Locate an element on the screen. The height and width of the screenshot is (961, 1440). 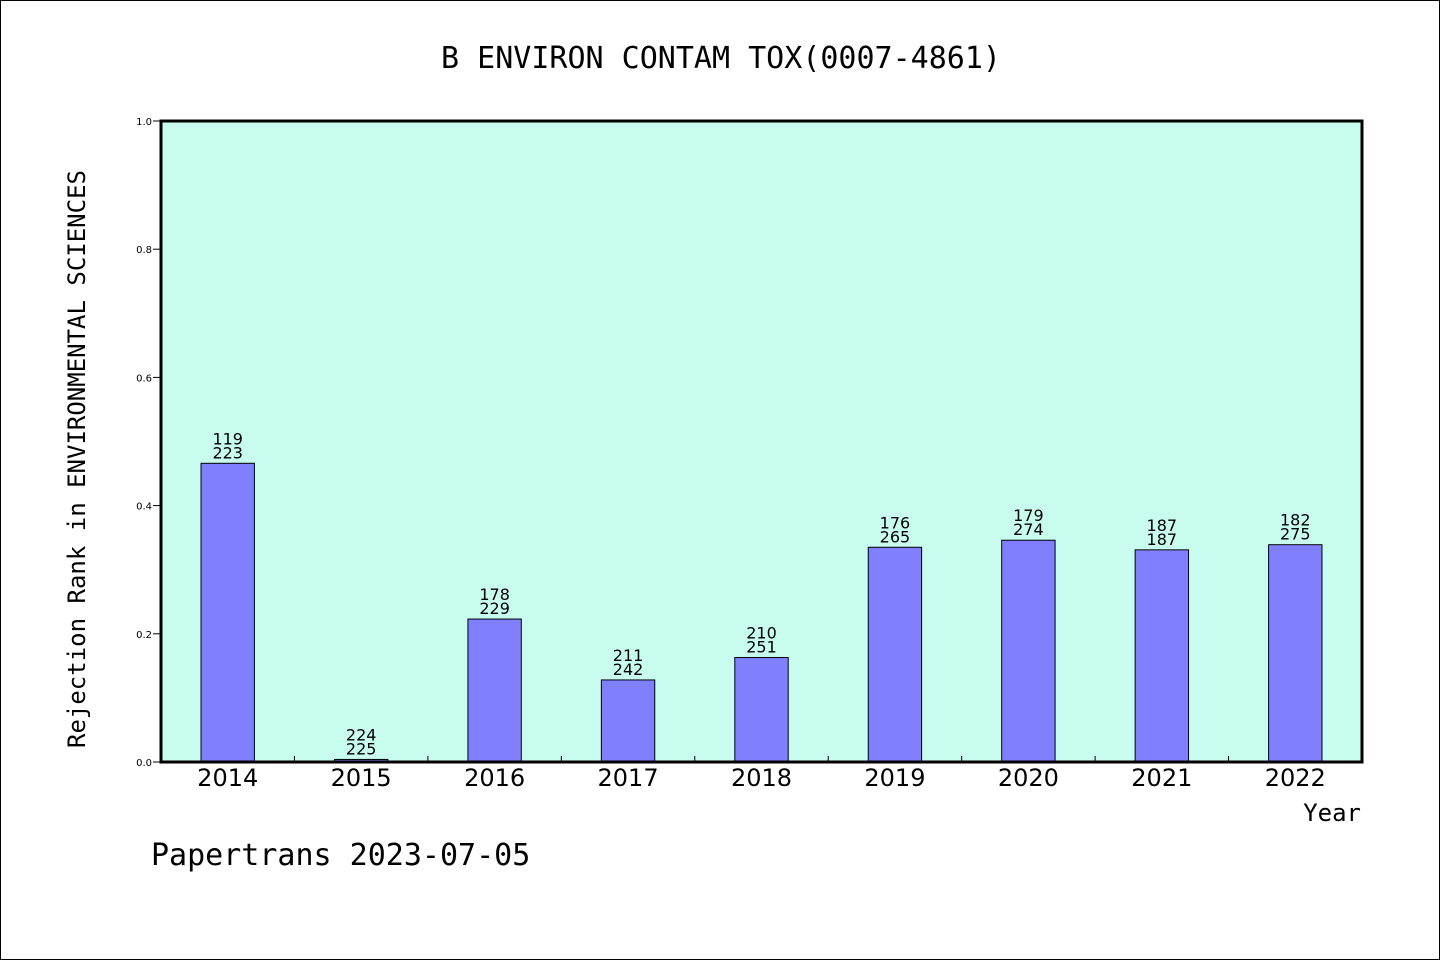
x-tick-label: 2016 is located at coordinates (494, 778).